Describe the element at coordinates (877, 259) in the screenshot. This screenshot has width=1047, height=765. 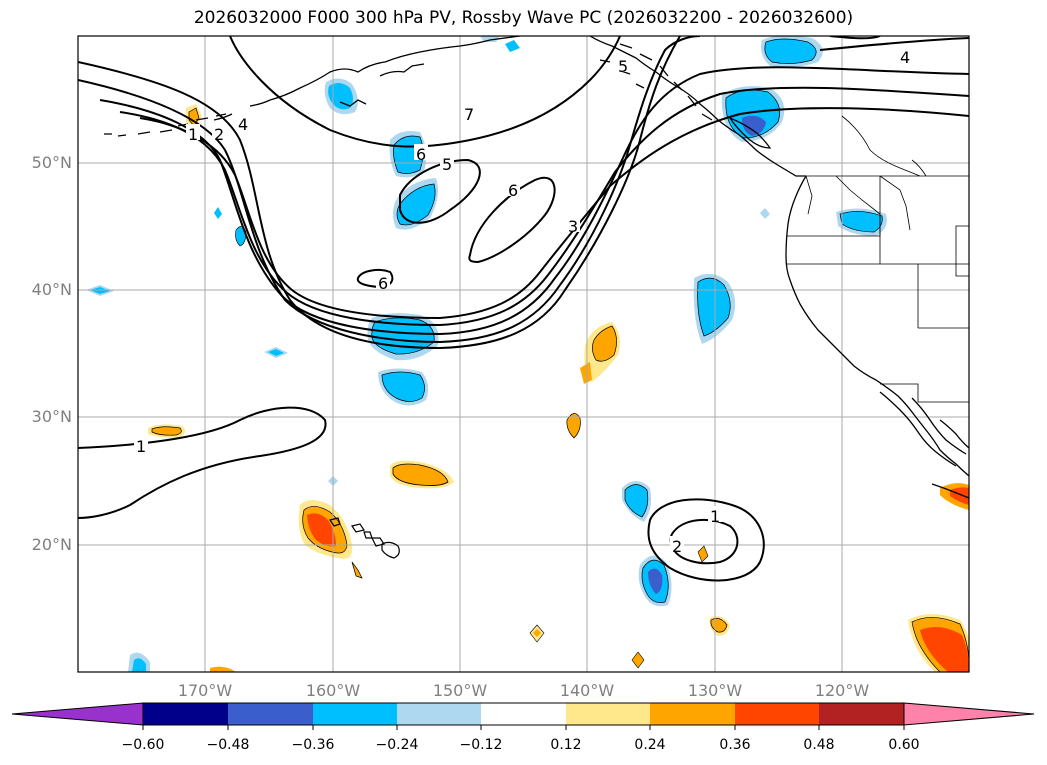
I see `political-borders` at that location.